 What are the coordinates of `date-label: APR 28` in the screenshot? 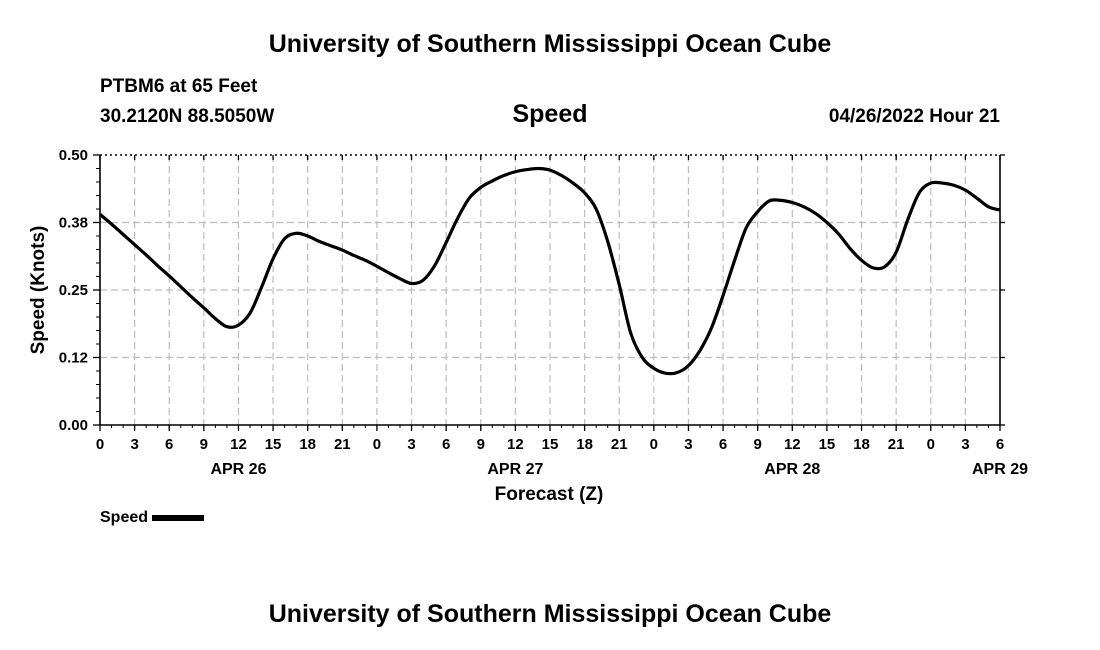 It's located at (792, 469).